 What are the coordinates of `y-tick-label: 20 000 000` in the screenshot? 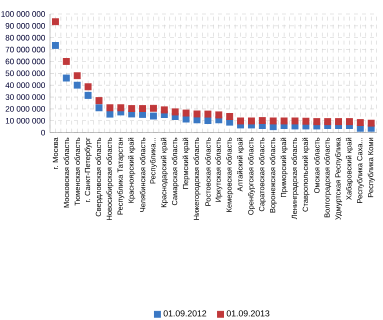 It's located at (25, 109).